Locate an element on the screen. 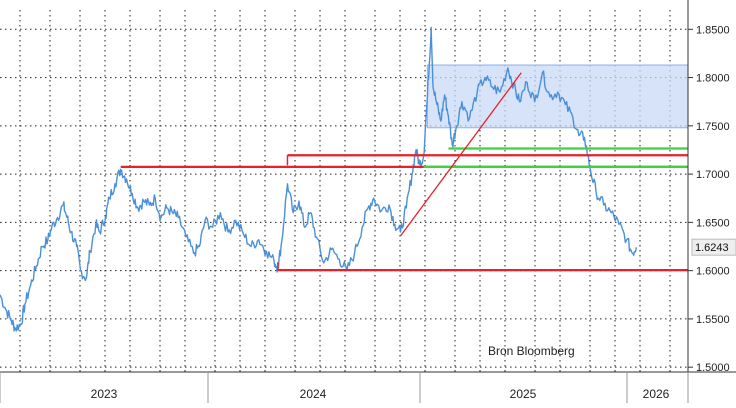 The image size is (736, 408). range-band-rect is located at coordinates (557, 96).